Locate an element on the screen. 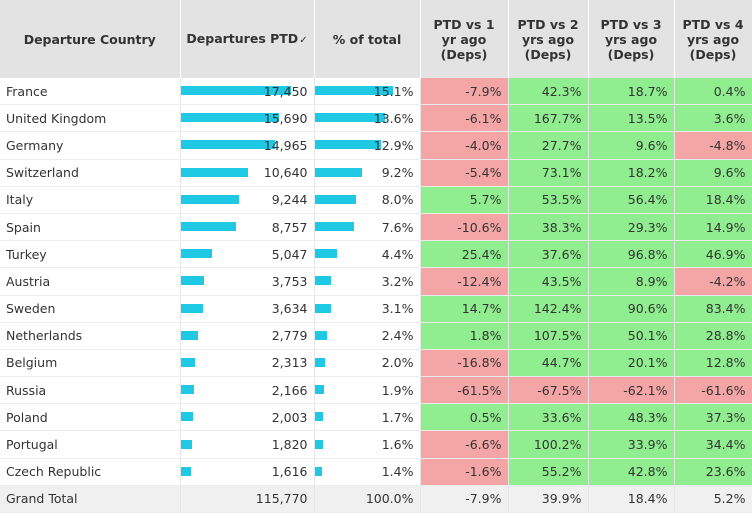 This screenshot has width=752, height=518. header-departures-ptd: Departures PTD✓ is located at coordinates (247, 39).